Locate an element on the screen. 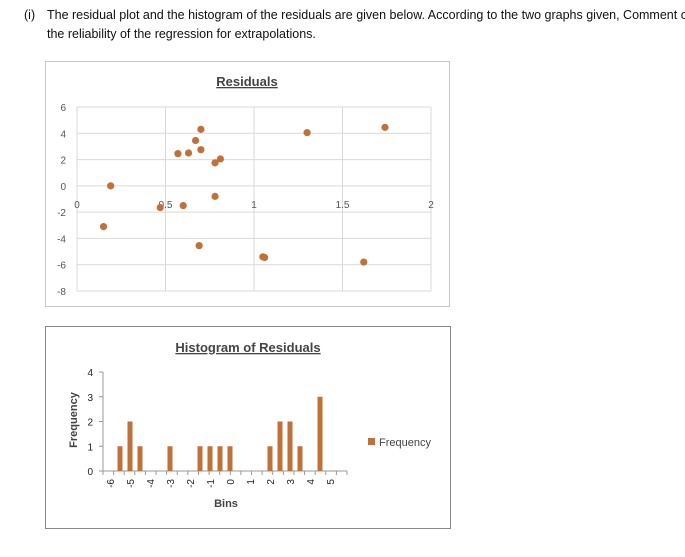 Image resolution: width=685 pixels, height=557 pixels. x-tick-label: -4 is located at coordinates (151, 483).